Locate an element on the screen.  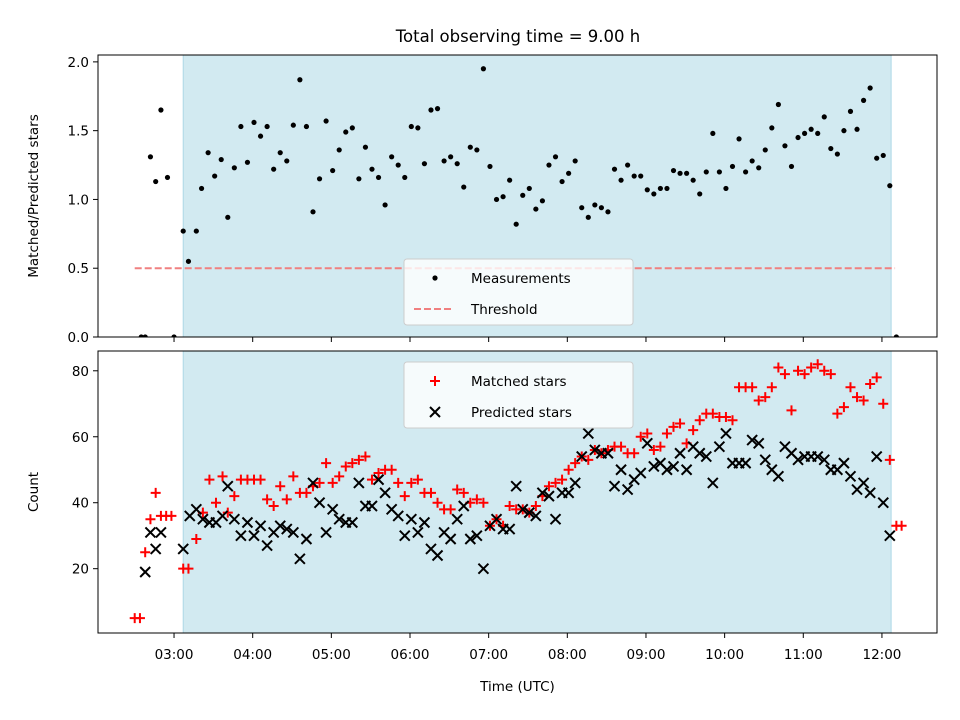
top-legend: Measurements Threshold is located at coordinates (518, 292).